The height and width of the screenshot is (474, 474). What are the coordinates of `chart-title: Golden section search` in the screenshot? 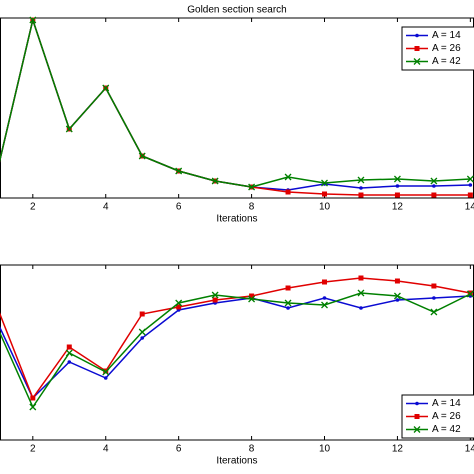 It's located at (237, 10).